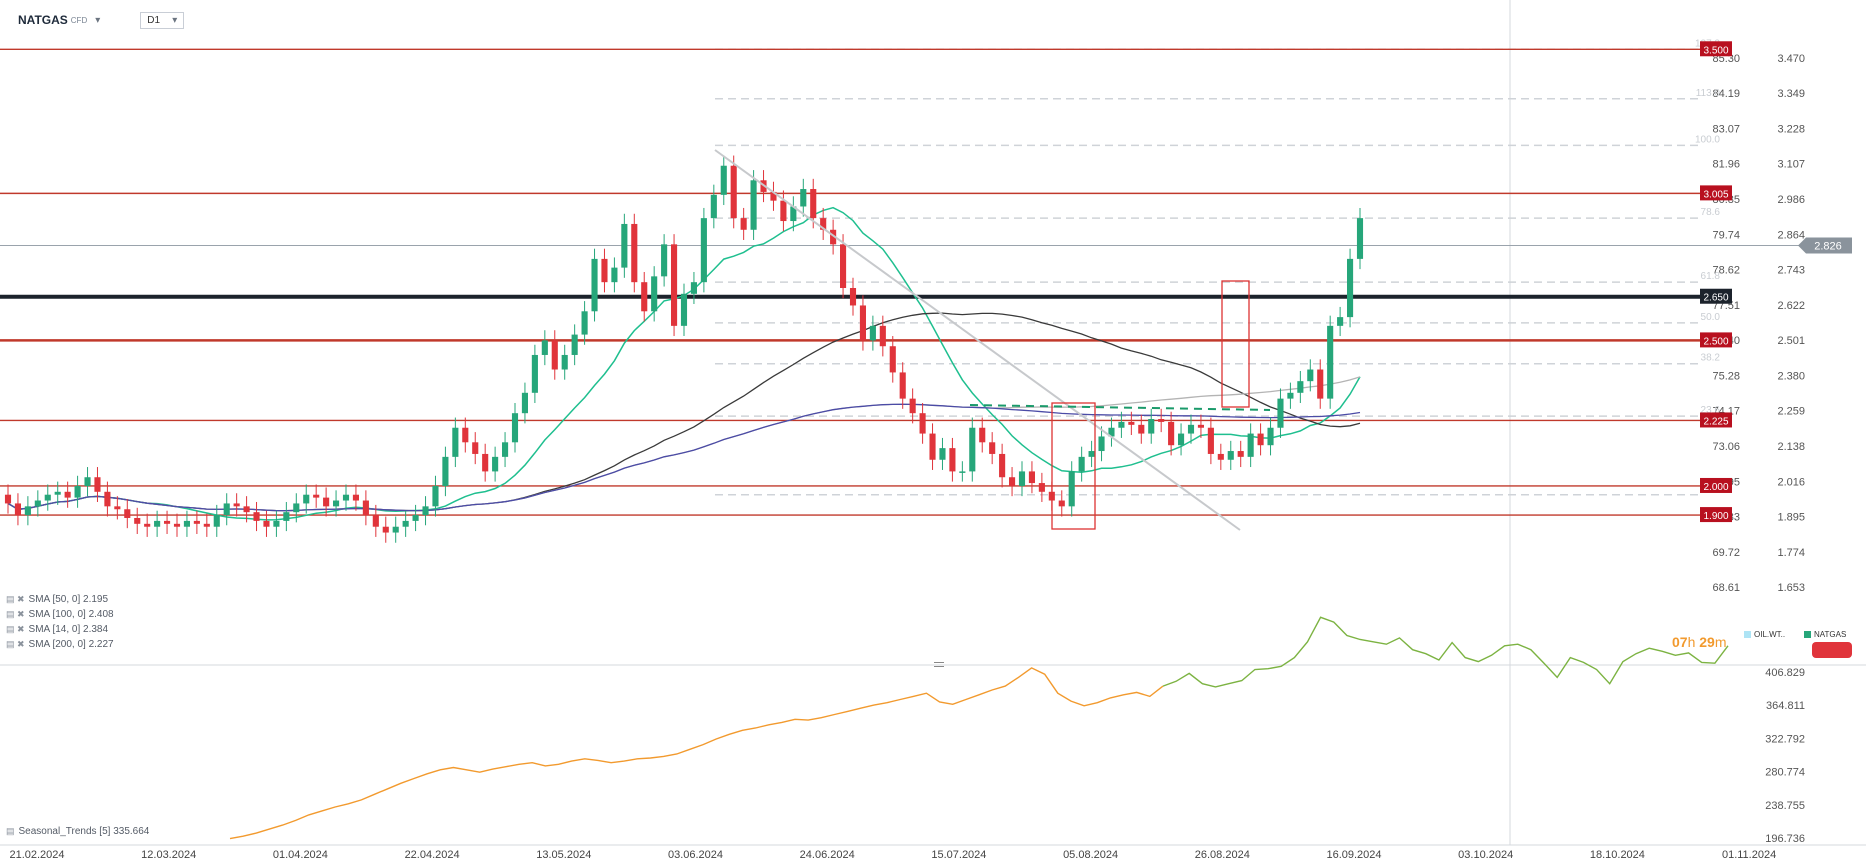 The width and height of the screenshot is (1866, 865). What do you see at coordinates (60, 599) in the screenshot?
I see `indicator-legend-row: ▤ ✖ SMA [50, 0] 2.195` at bounding box center [60, 599].